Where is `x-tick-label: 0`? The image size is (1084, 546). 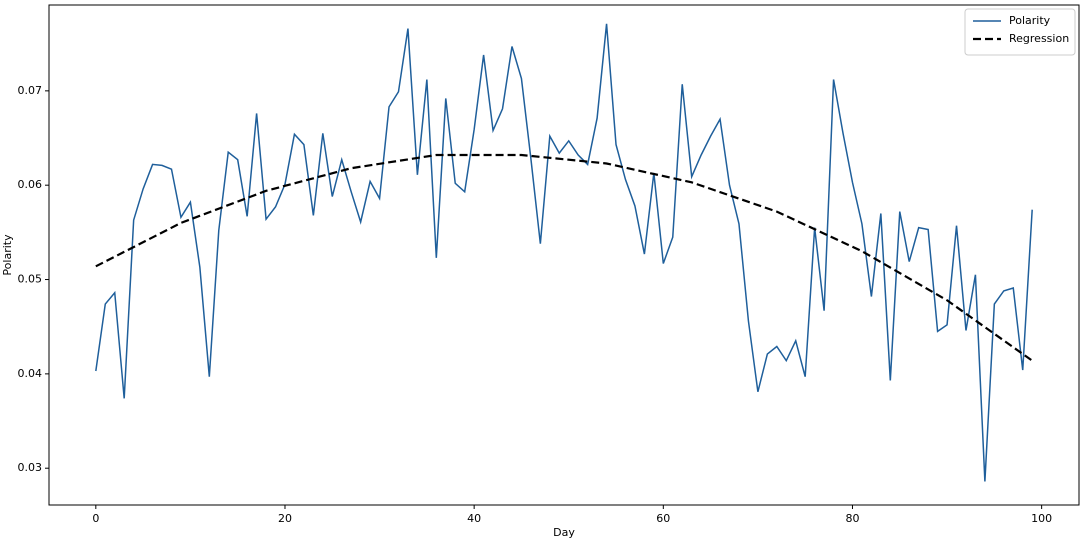 x-tick-label: 0 is located at coordinates (95, 518).